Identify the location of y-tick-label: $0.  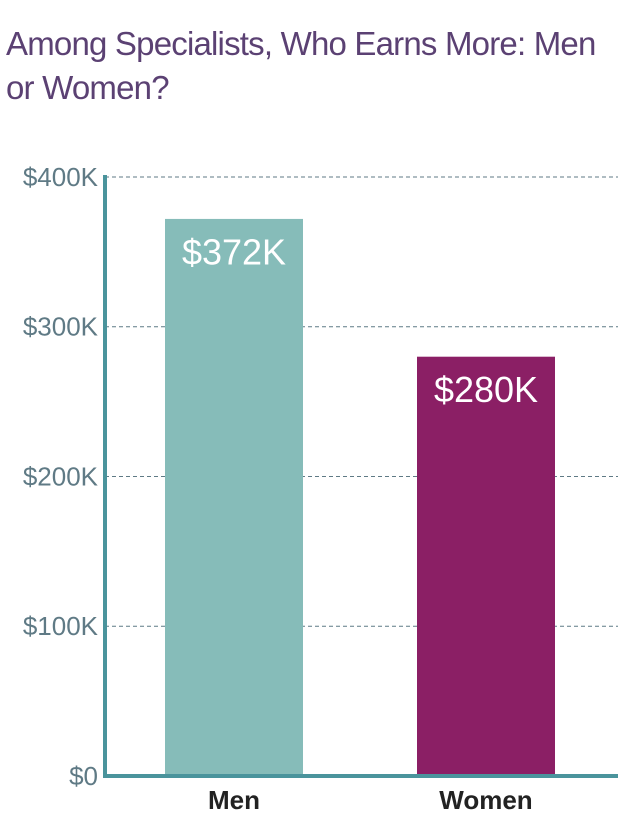
(83, 776).